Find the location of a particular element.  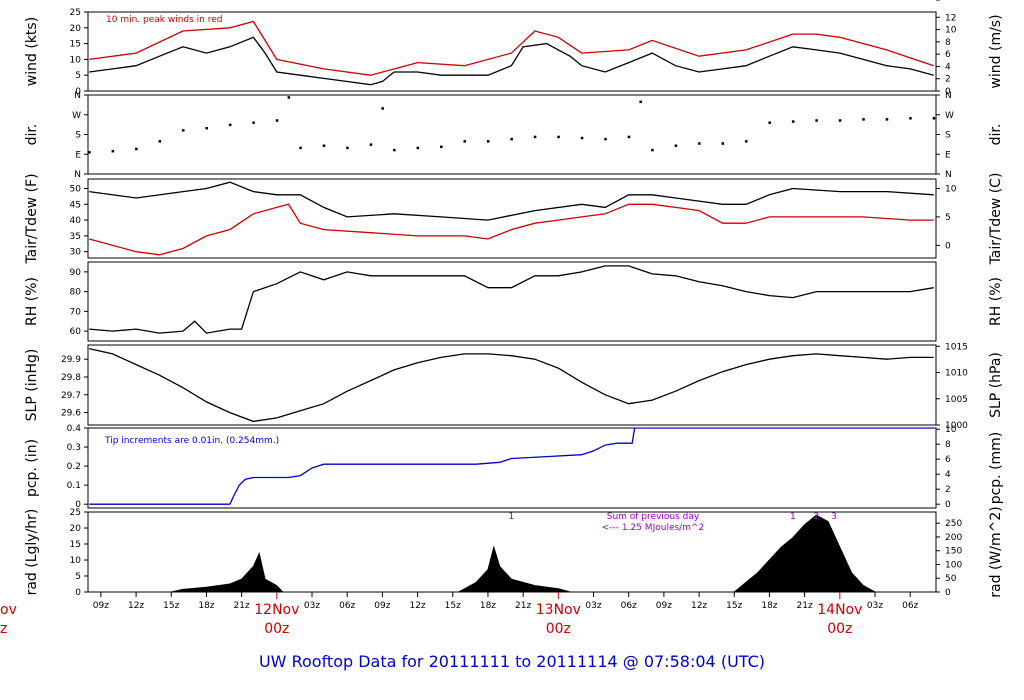

wind-annotation: 10 min. peak winds in red is located at coordinates (164, 20).